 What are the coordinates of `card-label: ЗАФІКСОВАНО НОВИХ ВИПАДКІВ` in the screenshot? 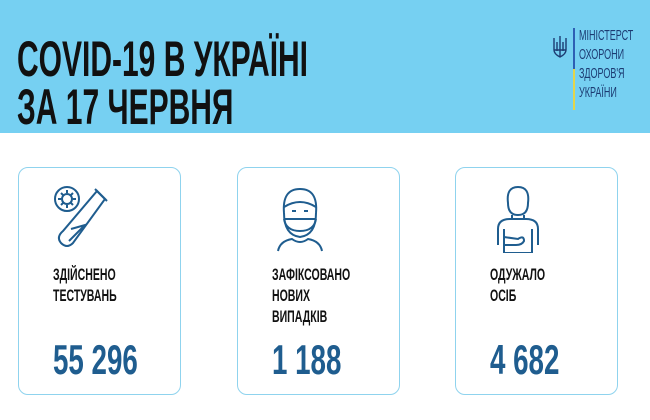 It's located at (311, 295).